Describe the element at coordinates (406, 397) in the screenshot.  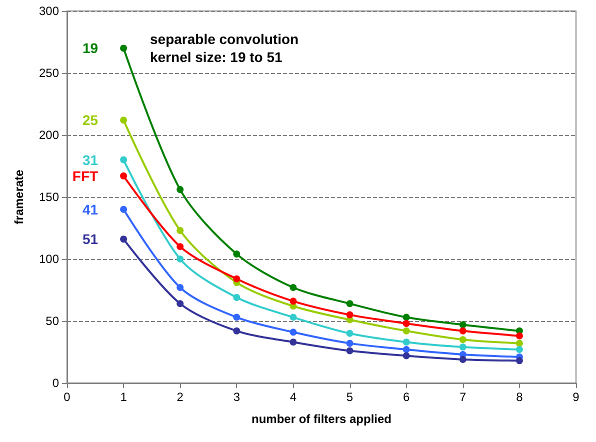
I see `x-tick-label: 6` at that location.